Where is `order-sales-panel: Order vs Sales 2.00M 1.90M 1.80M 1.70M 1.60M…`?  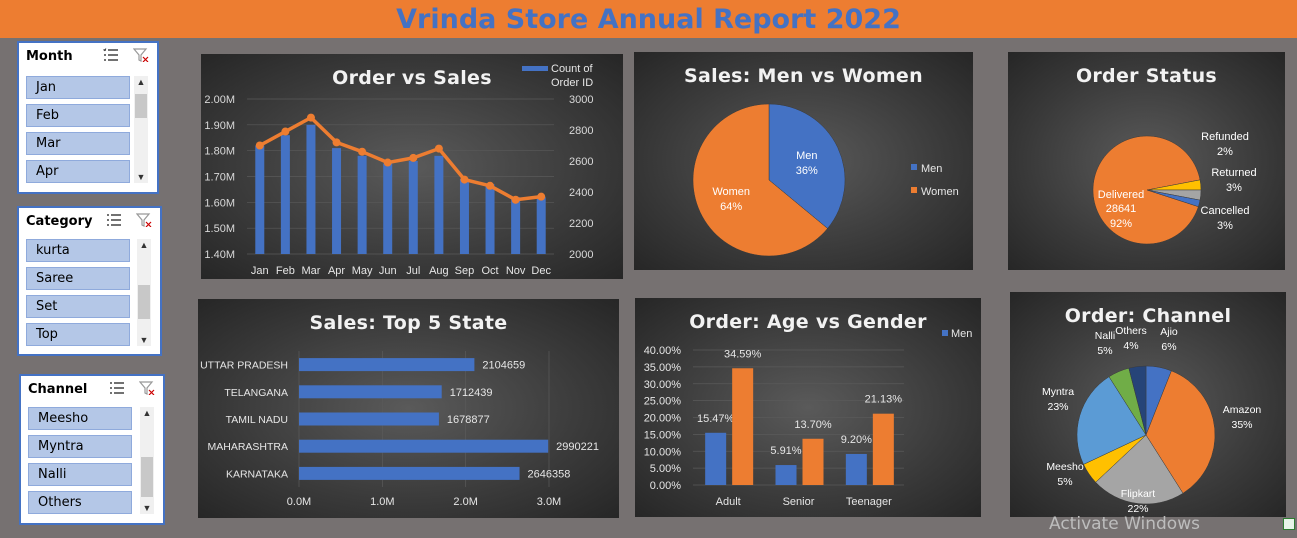
order-sales-panel: Order vs Sales 2.00M 1.90M 1.80M 1.70M 1.60M… is located at coordinates (412, 166).